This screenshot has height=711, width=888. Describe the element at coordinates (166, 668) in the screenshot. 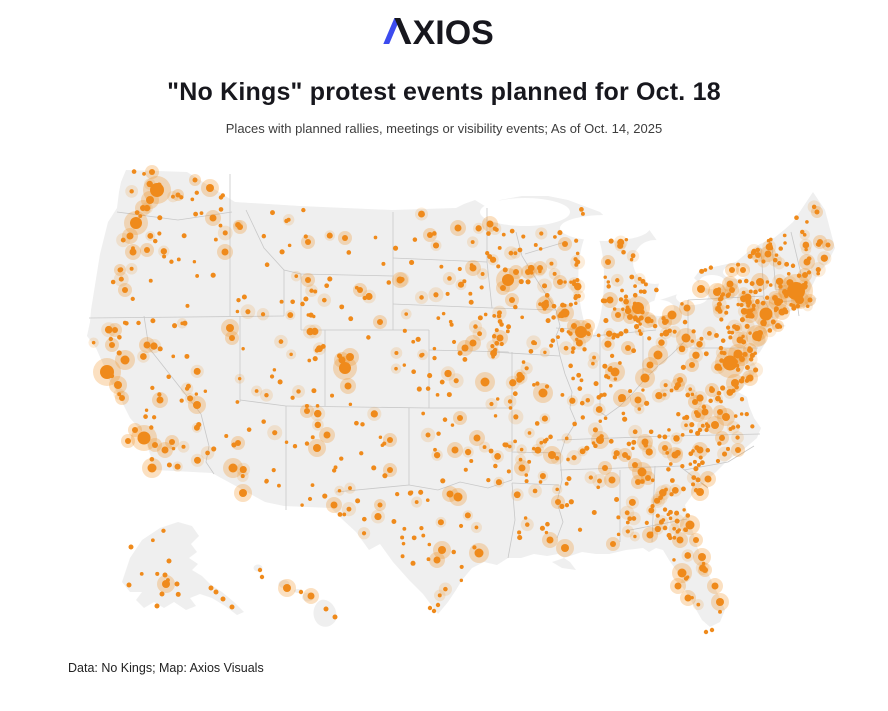

I see `source-credit: Data: No Kings; Map: Axios Visuals` at that location.